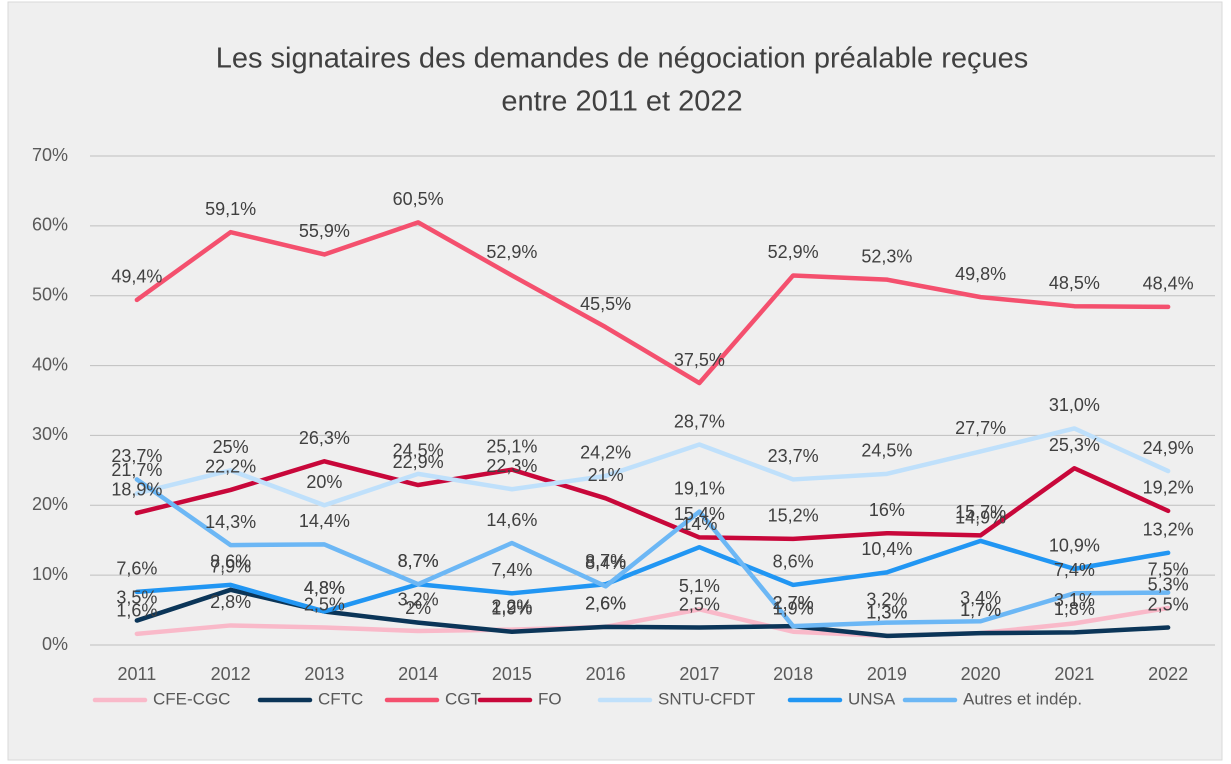  I want to click on legend-label: Autres et indép., so click(1022, 698).